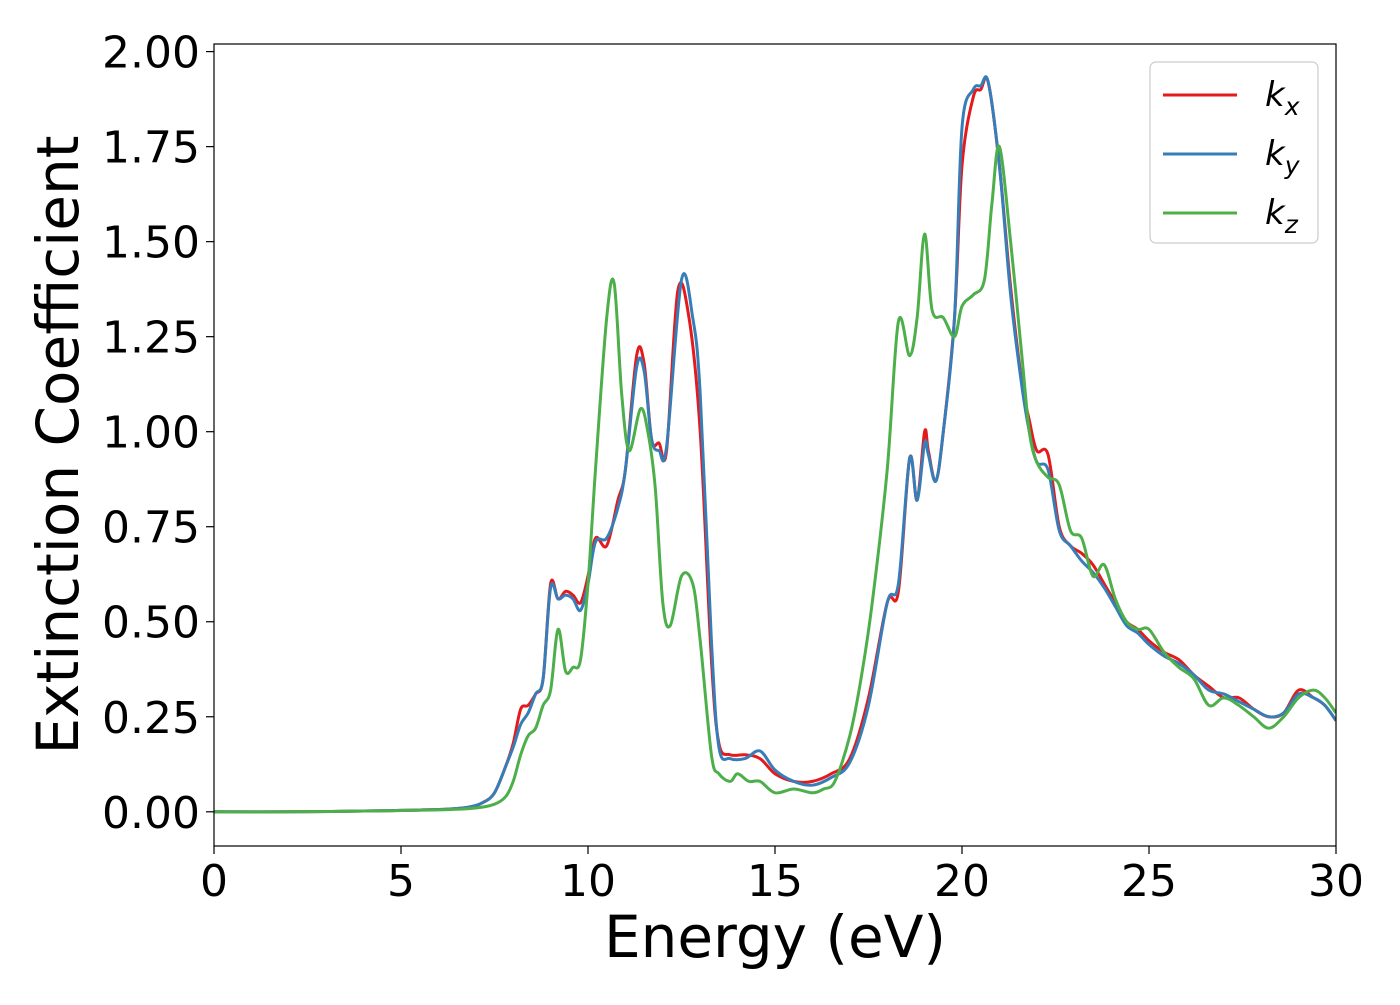 This screenshot has height=1005, width=1400. Describe the element at coordinates (151, 528) in the screenshot. I see `y-tick-label: 0.75` at that location.